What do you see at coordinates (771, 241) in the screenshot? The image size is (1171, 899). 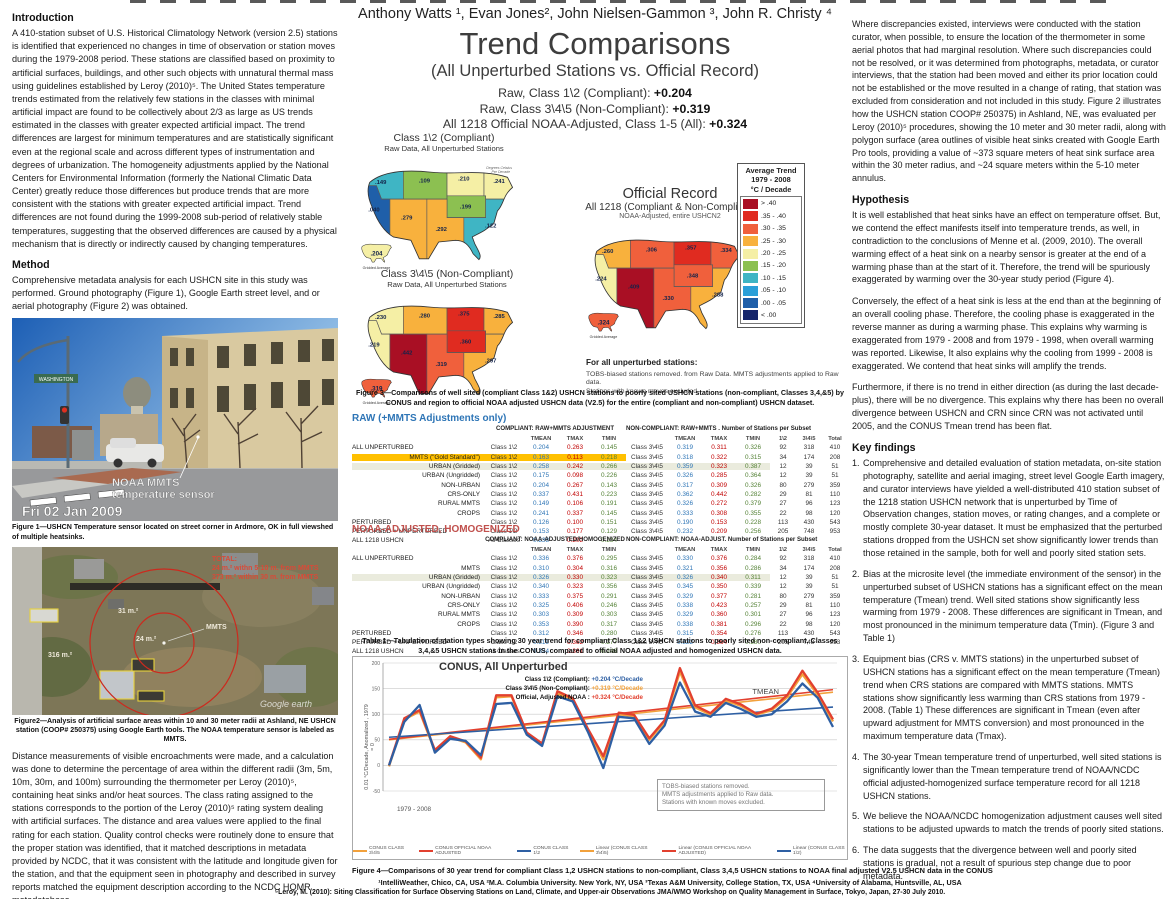 I see `legend-item: .25 - .30` at bounding box center [771, 241].